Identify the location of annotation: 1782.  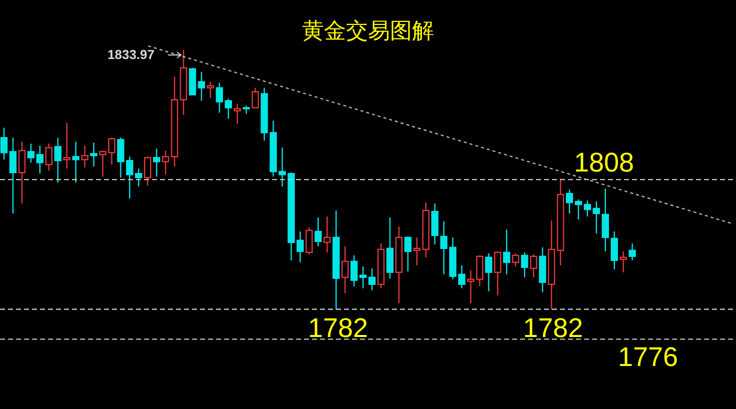
(553, 328).